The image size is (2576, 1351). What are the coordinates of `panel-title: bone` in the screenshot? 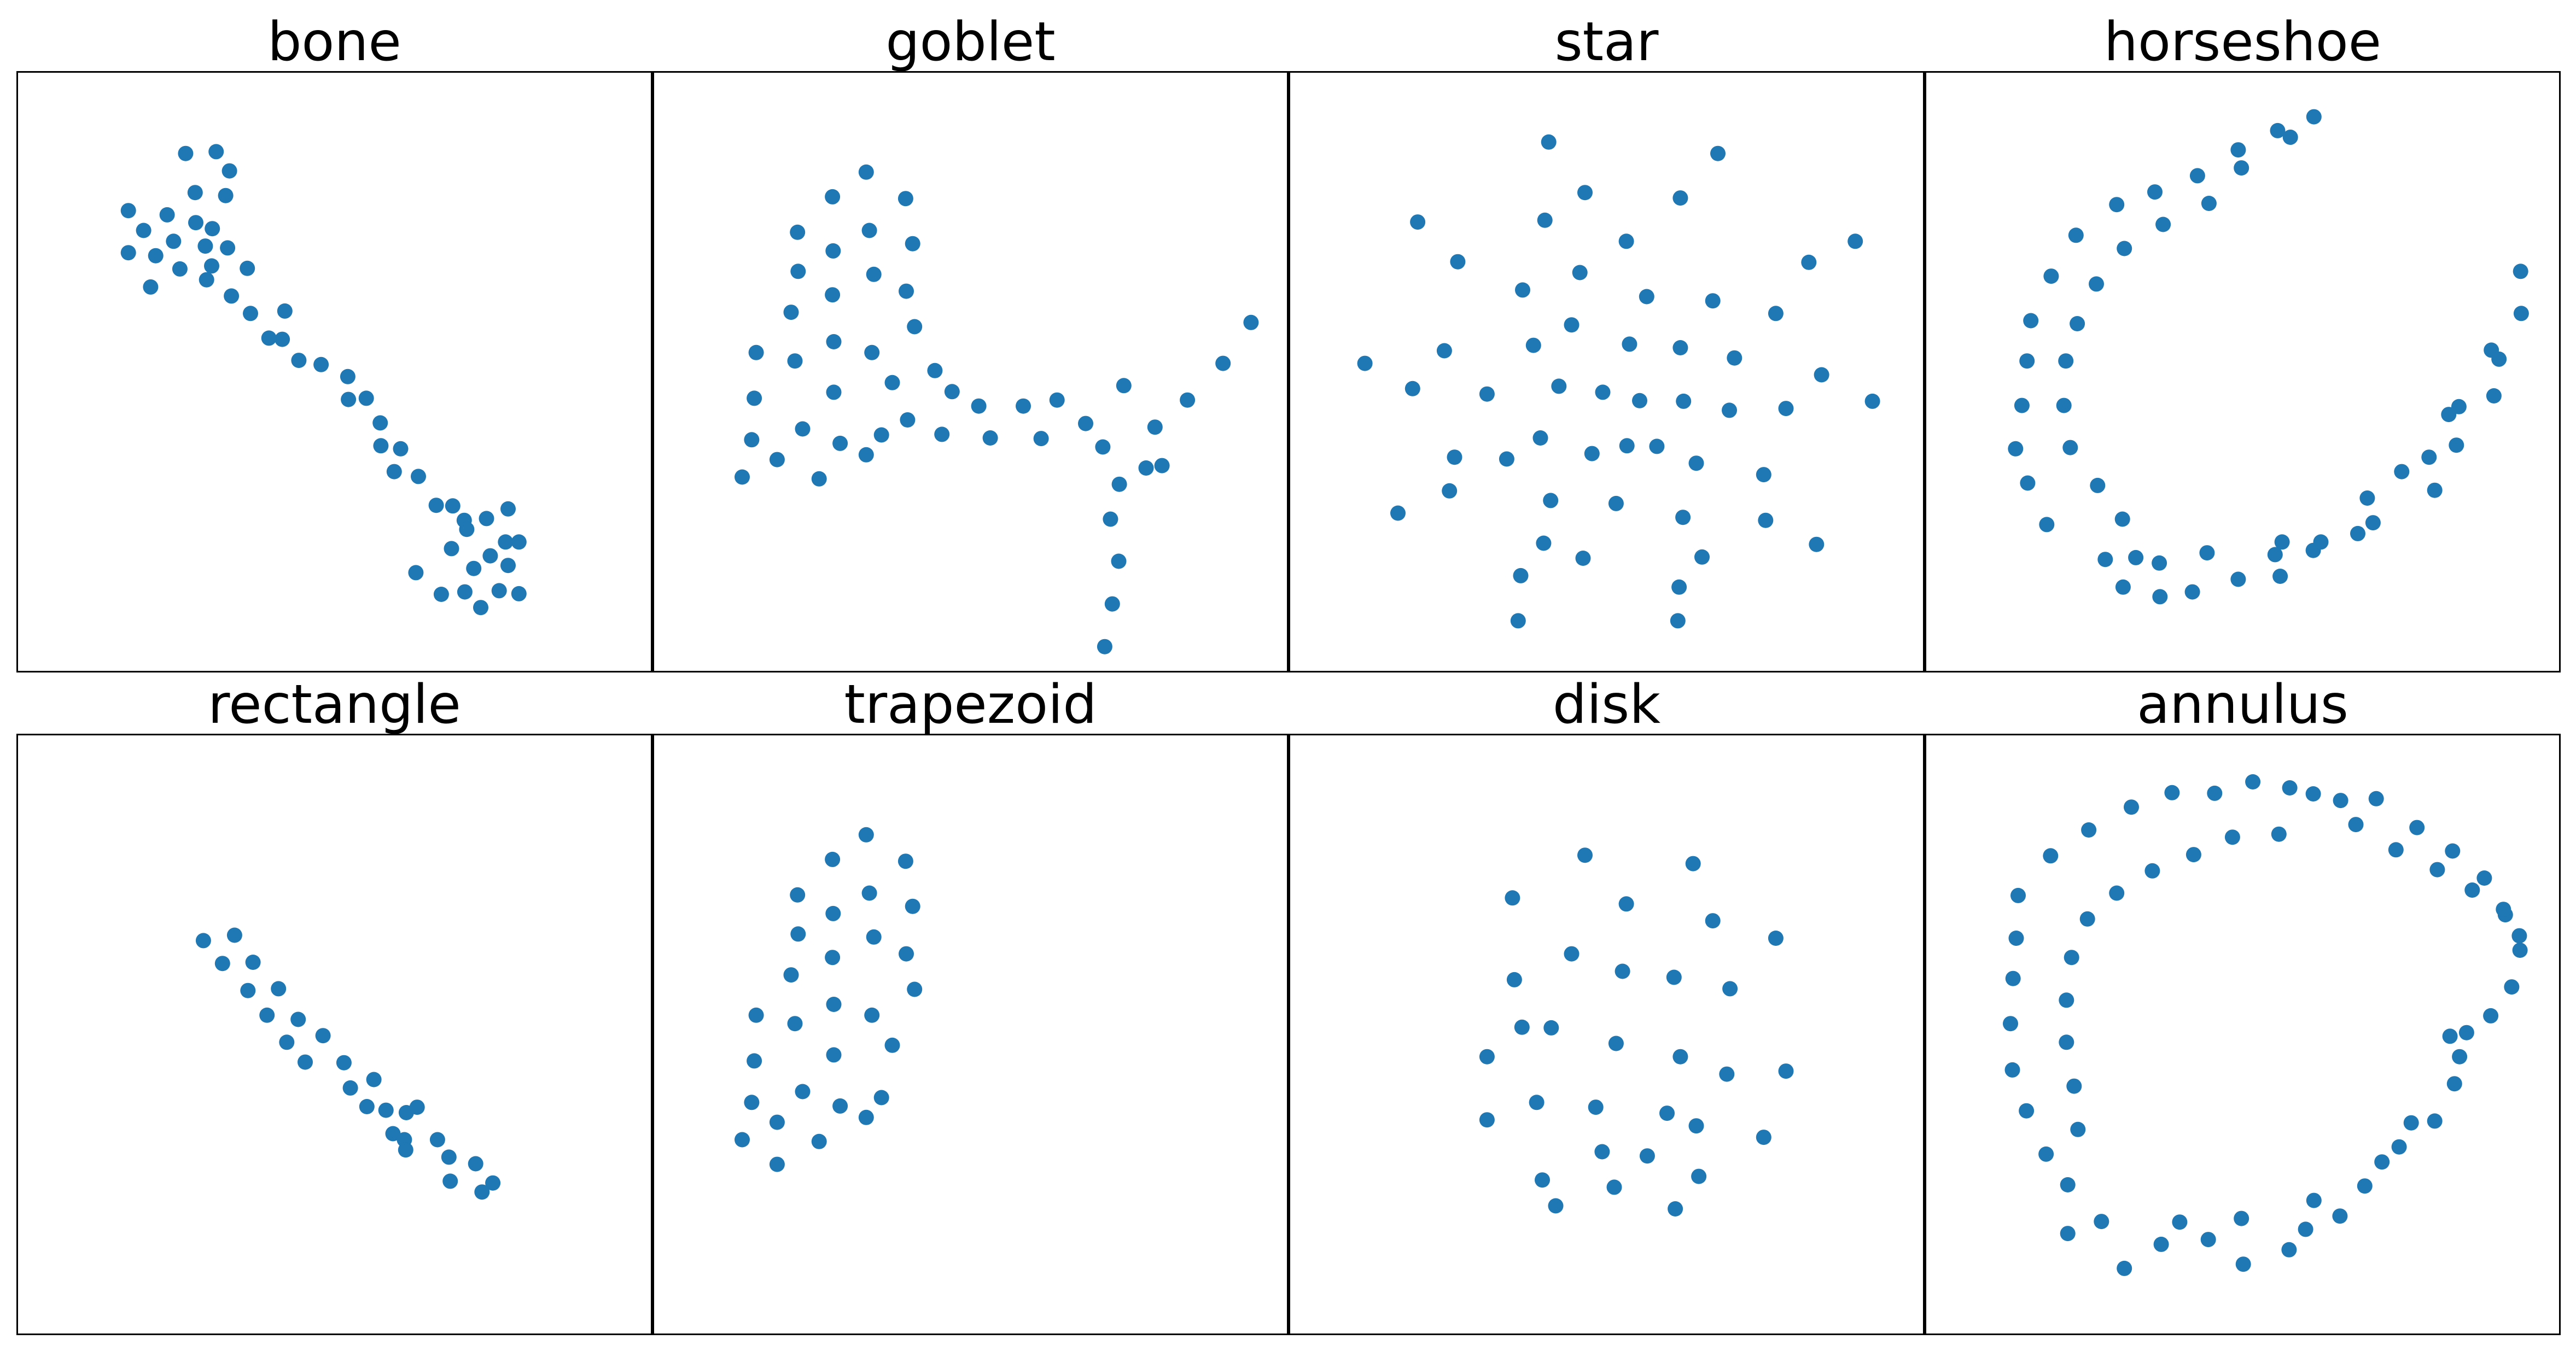 It's located at (334, 42).